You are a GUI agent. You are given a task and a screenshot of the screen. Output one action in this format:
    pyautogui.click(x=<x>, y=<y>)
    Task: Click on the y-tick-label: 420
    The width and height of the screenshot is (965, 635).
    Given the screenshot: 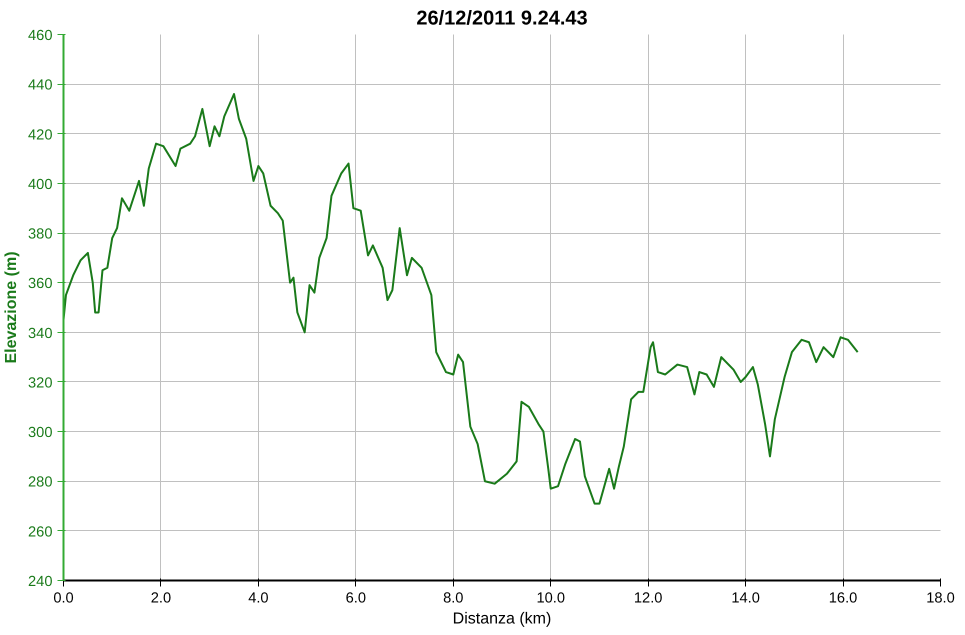 What is the action you would take?
    pyautogui.click(x=40, y=135)
    